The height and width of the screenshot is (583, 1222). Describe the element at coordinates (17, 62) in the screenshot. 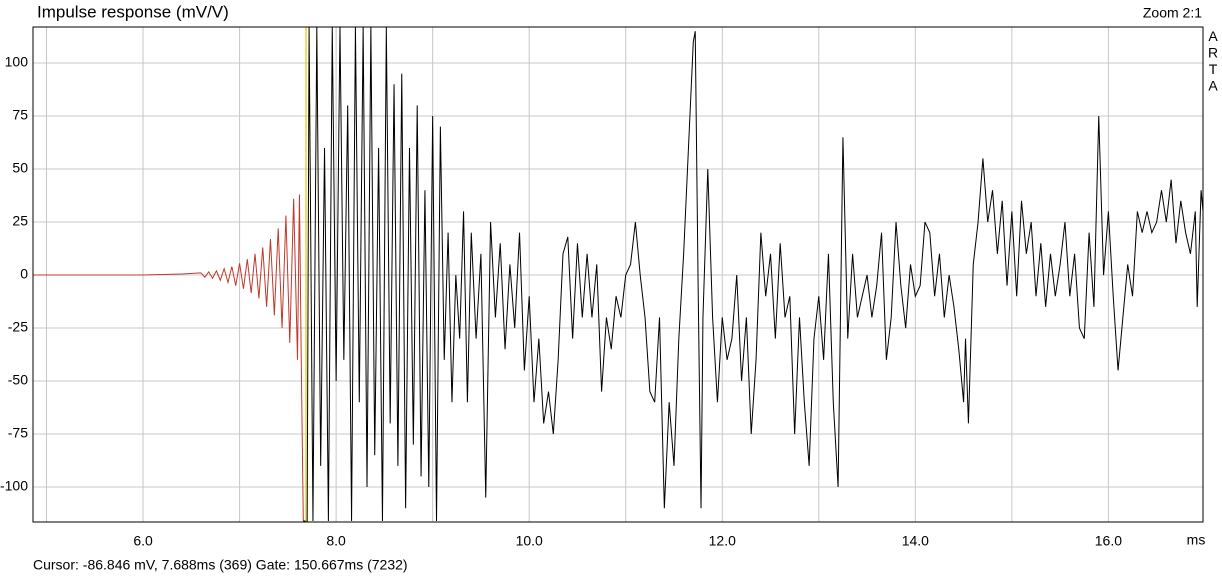

I see `y-tick-label: 100` at that location.